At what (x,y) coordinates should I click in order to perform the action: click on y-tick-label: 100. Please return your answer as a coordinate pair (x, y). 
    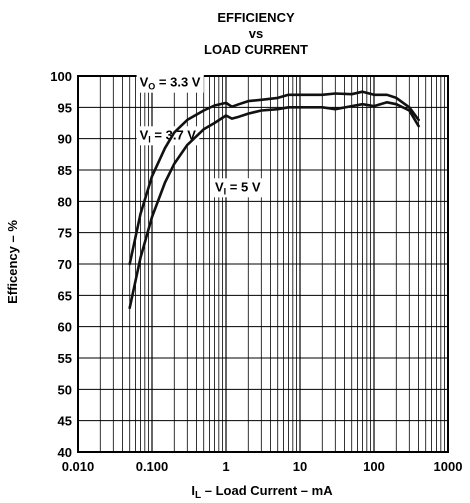
    Looking at the image, I should click on (61, 76).